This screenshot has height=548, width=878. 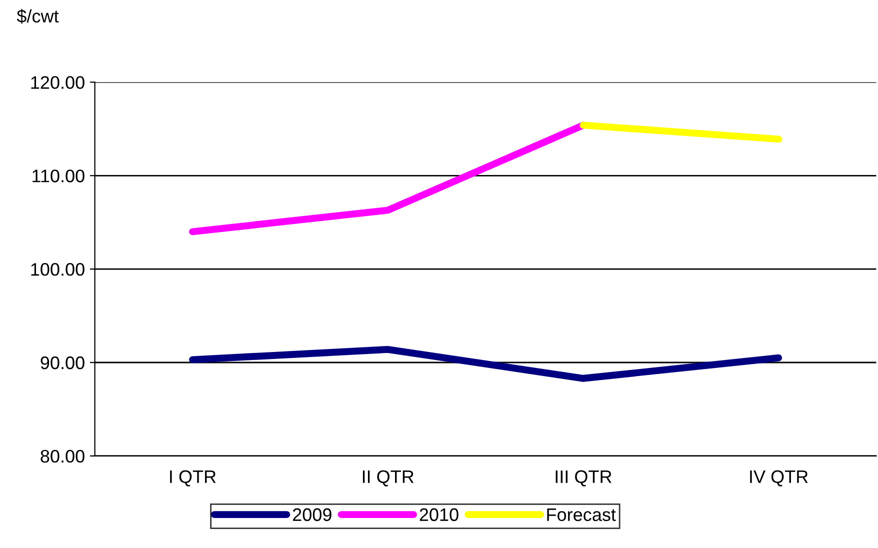 What do you see at coordinates (57, 82) in the screenshot?
I see `y-tick-label: 120.00` at bounding box center [57, 82].